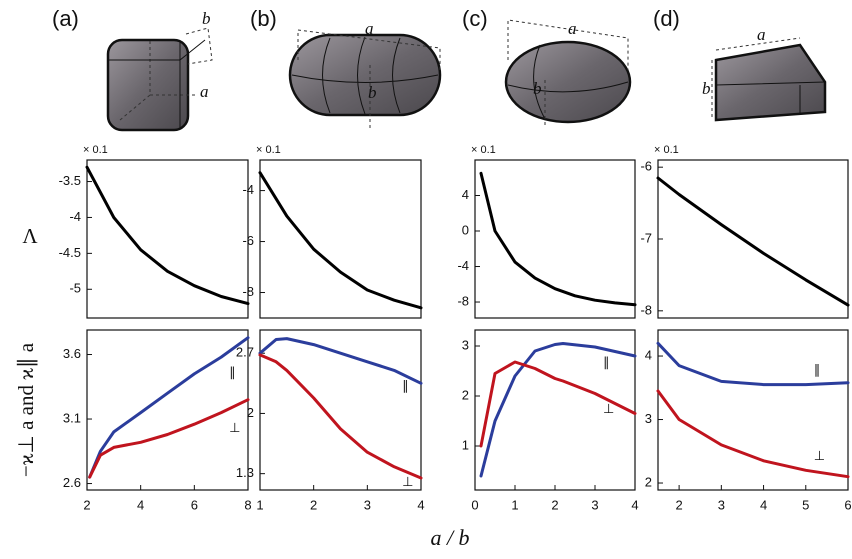 The image size is (852, 559). Describe the element at coordinates (245, 472) in the screenshot. I see `y-tick-label: 1.3` at that location.